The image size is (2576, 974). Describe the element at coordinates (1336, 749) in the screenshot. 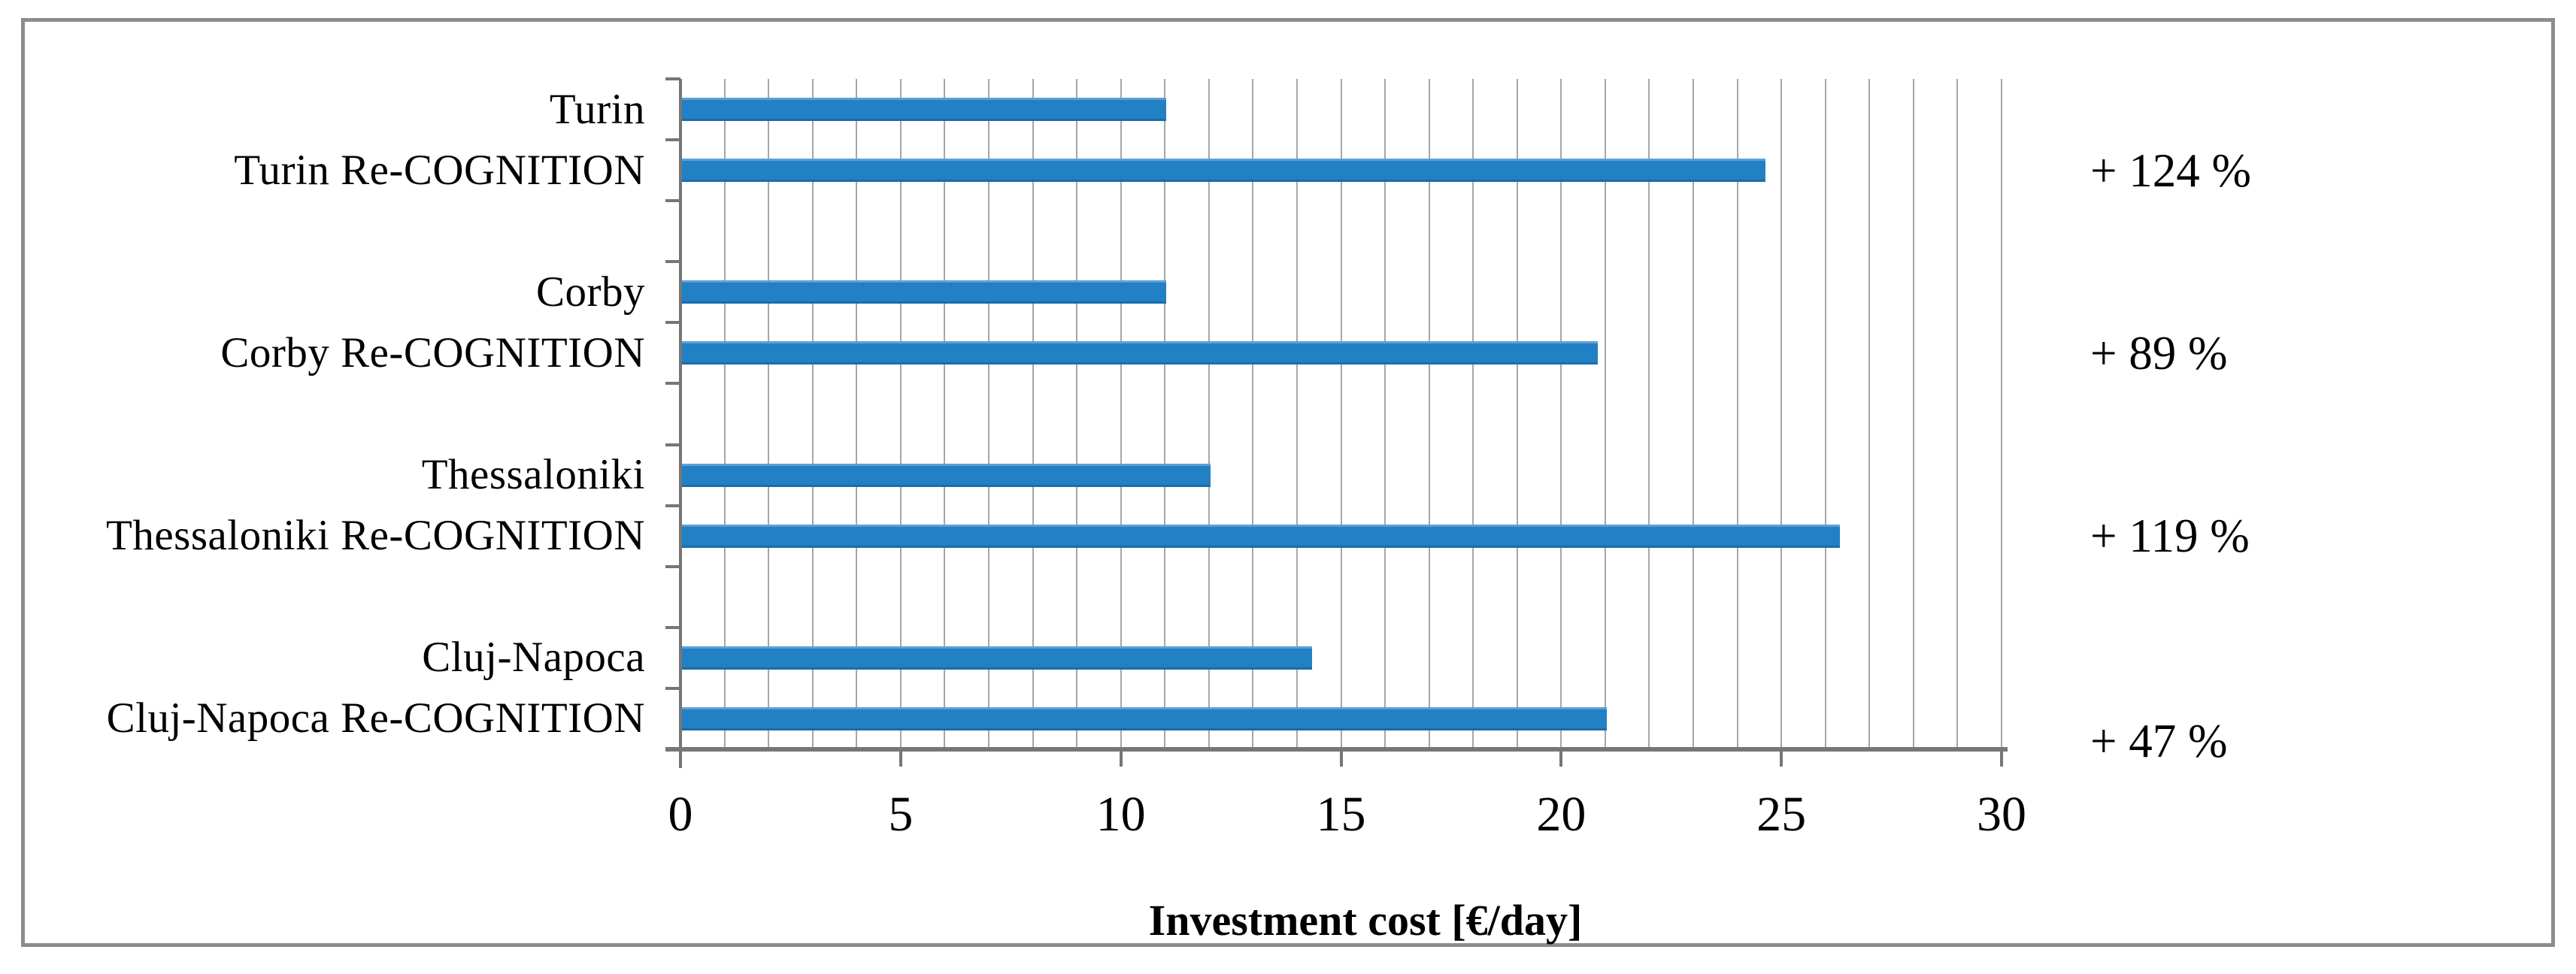

I see `x-axis-line` at that location.